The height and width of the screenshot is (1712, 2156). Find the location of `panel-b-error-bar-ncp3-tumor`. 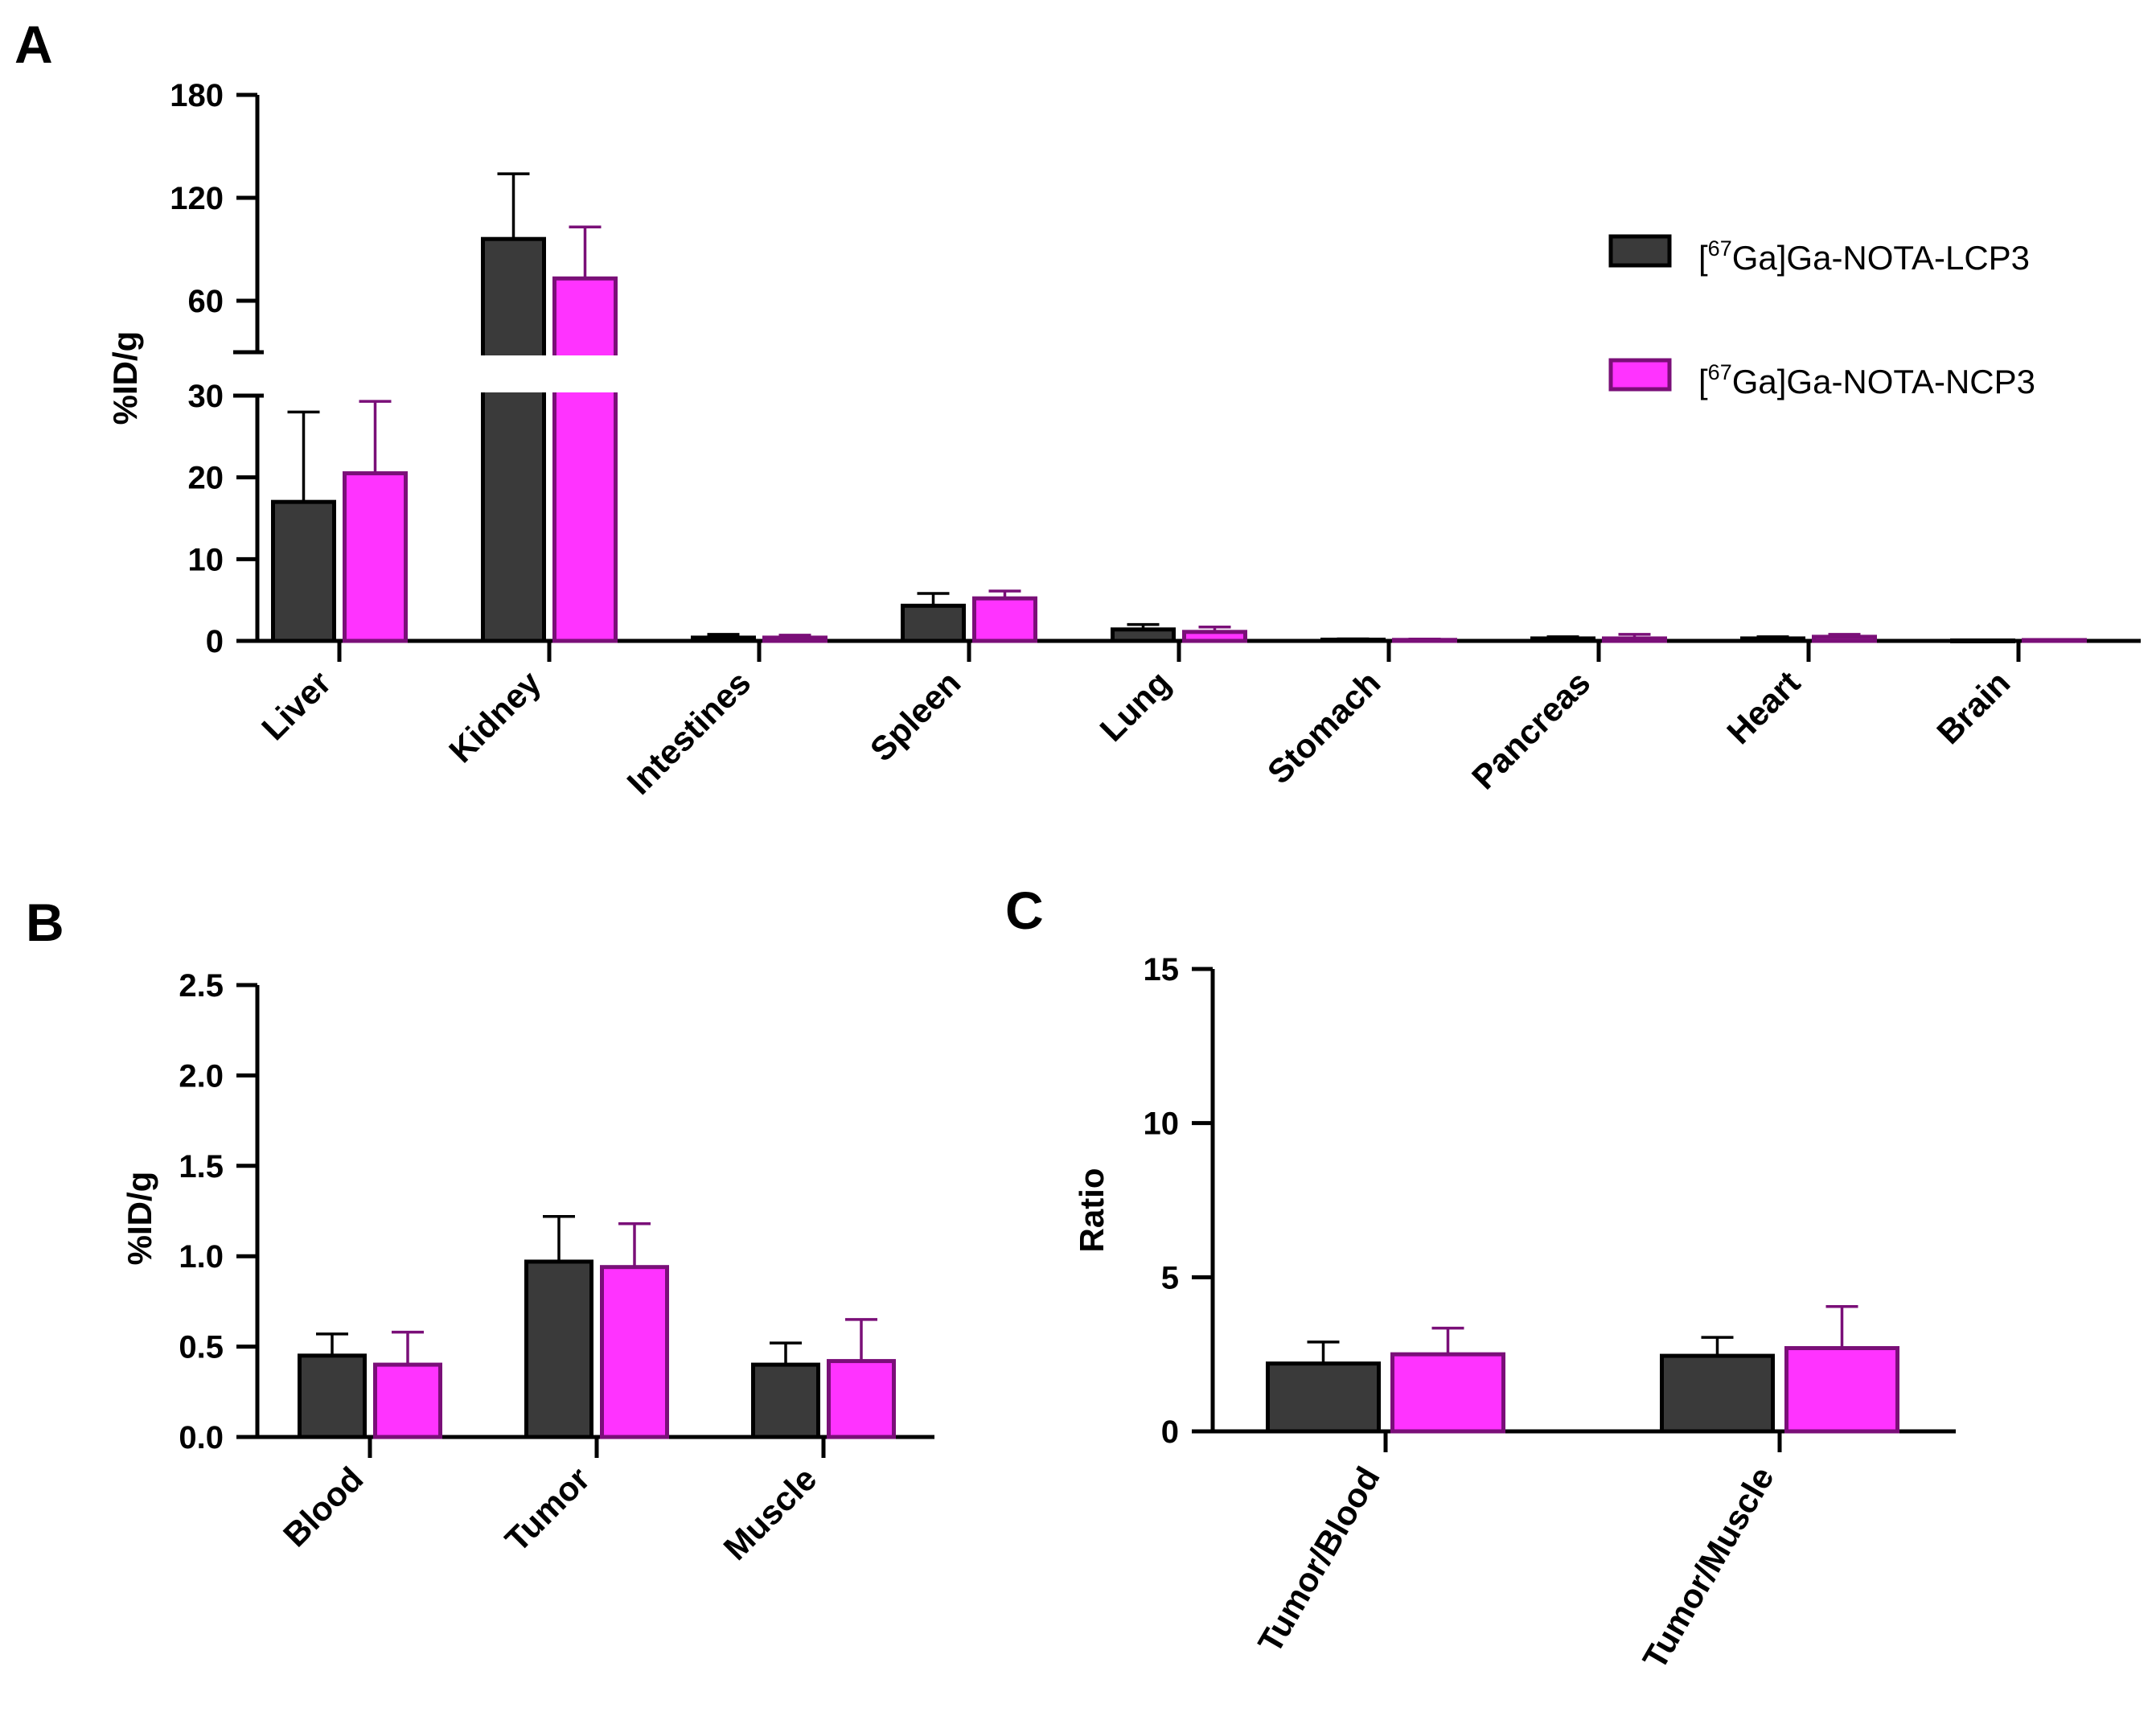

panel-b-error-bar-ncp3-tumor is located at coordinates (634, 1244).